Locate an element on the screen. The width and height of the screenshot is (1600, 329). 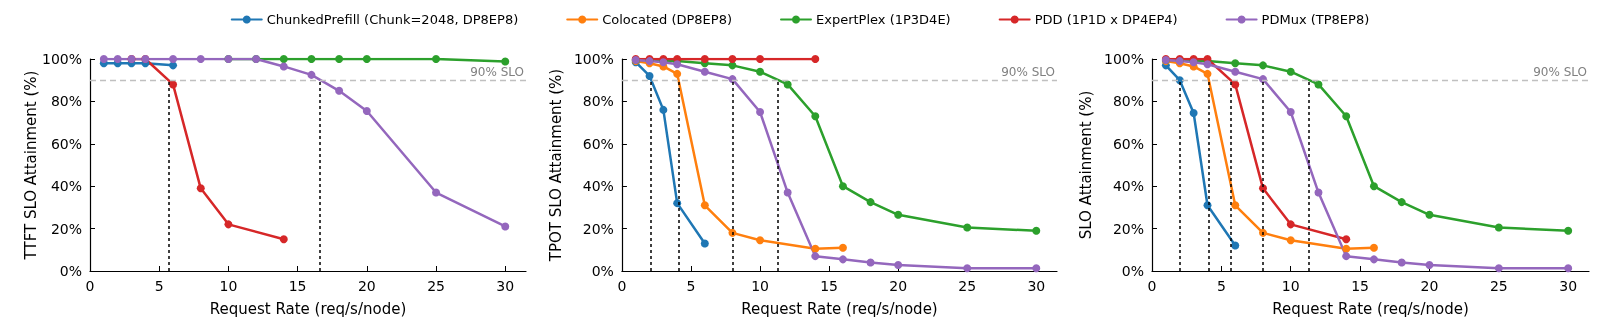
legend-label: ChunkedPrefill (Chunk=2048, DP8EP8) is located at coordinates (392, 19).